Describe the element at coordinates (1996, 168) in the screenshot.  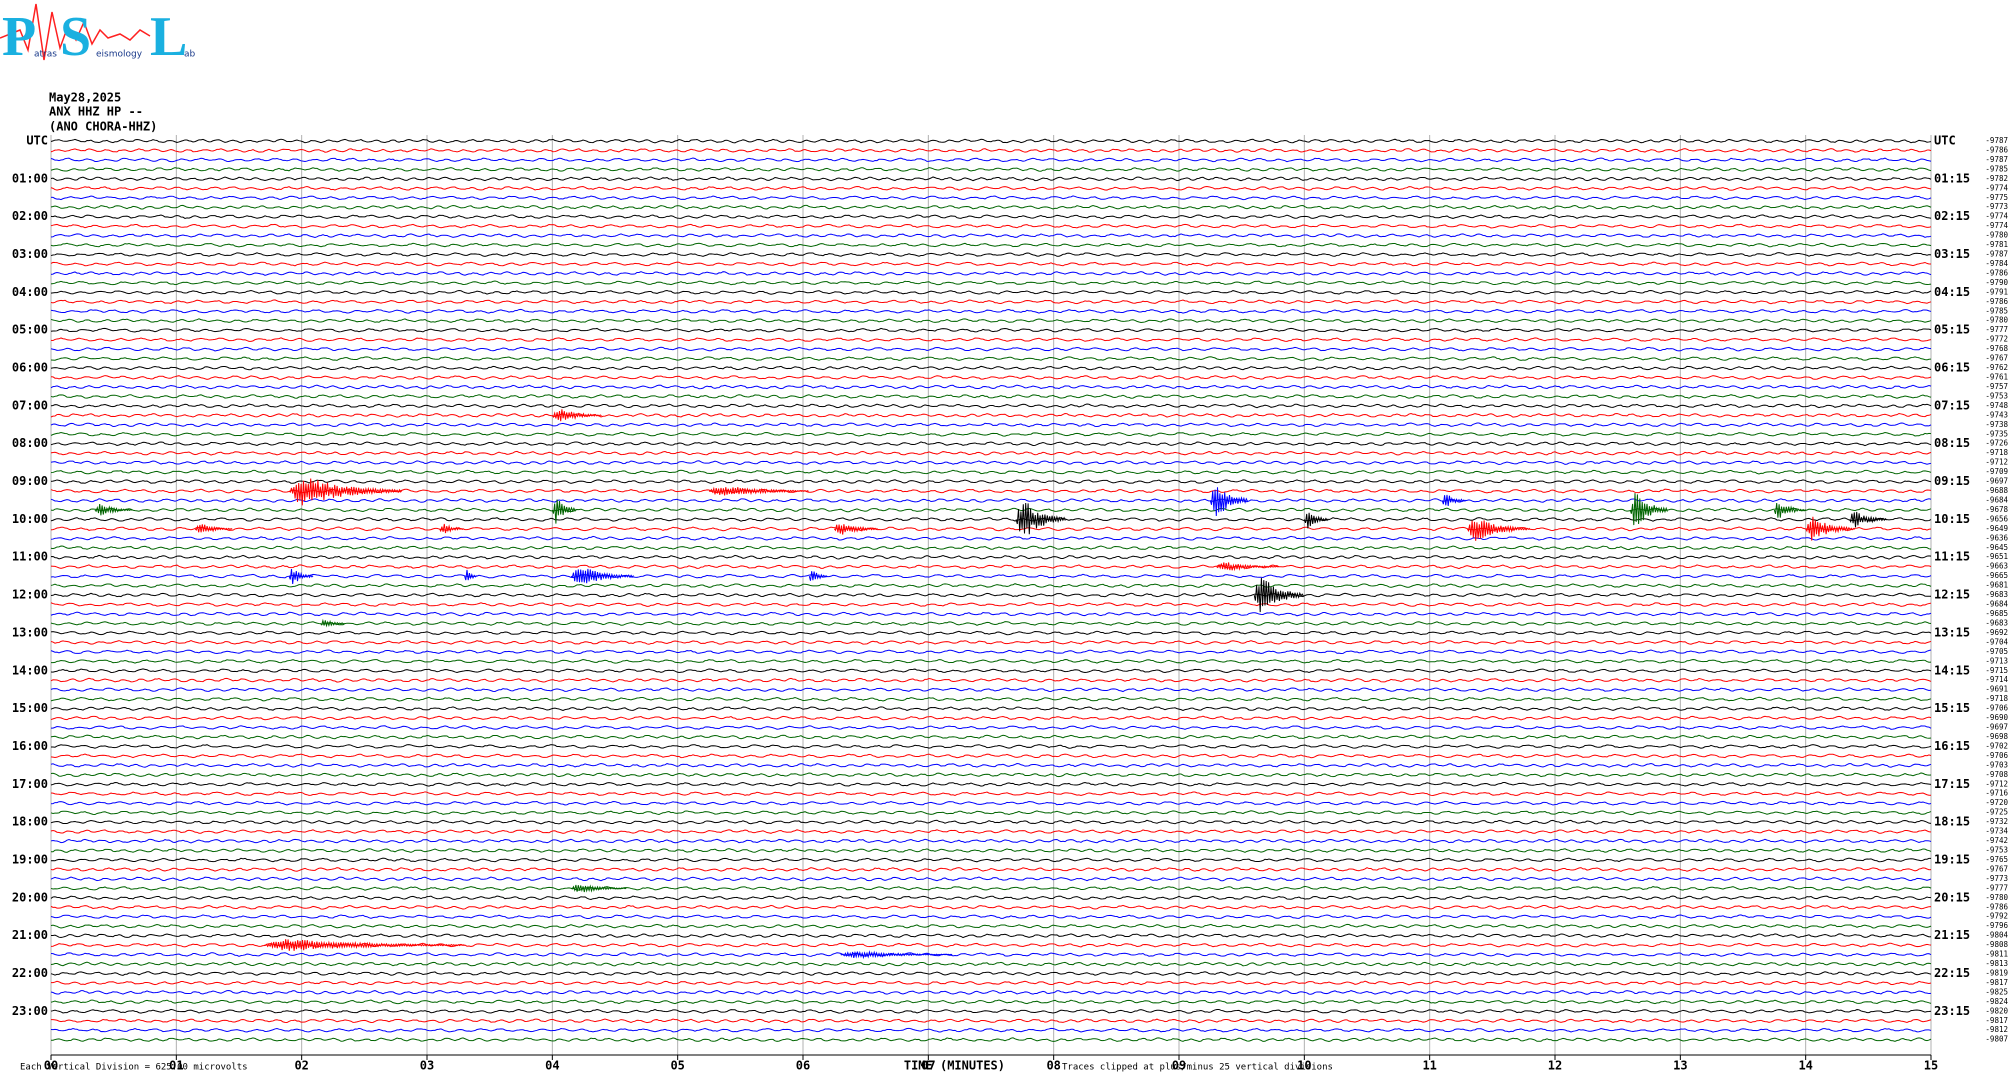
I see `trace-offset: -9785` at that location.